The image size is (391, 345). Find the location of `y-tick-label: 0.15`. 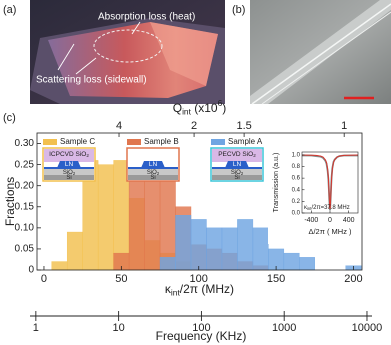

y-tick-label: 0.15 is located at coordinates (25, 206).